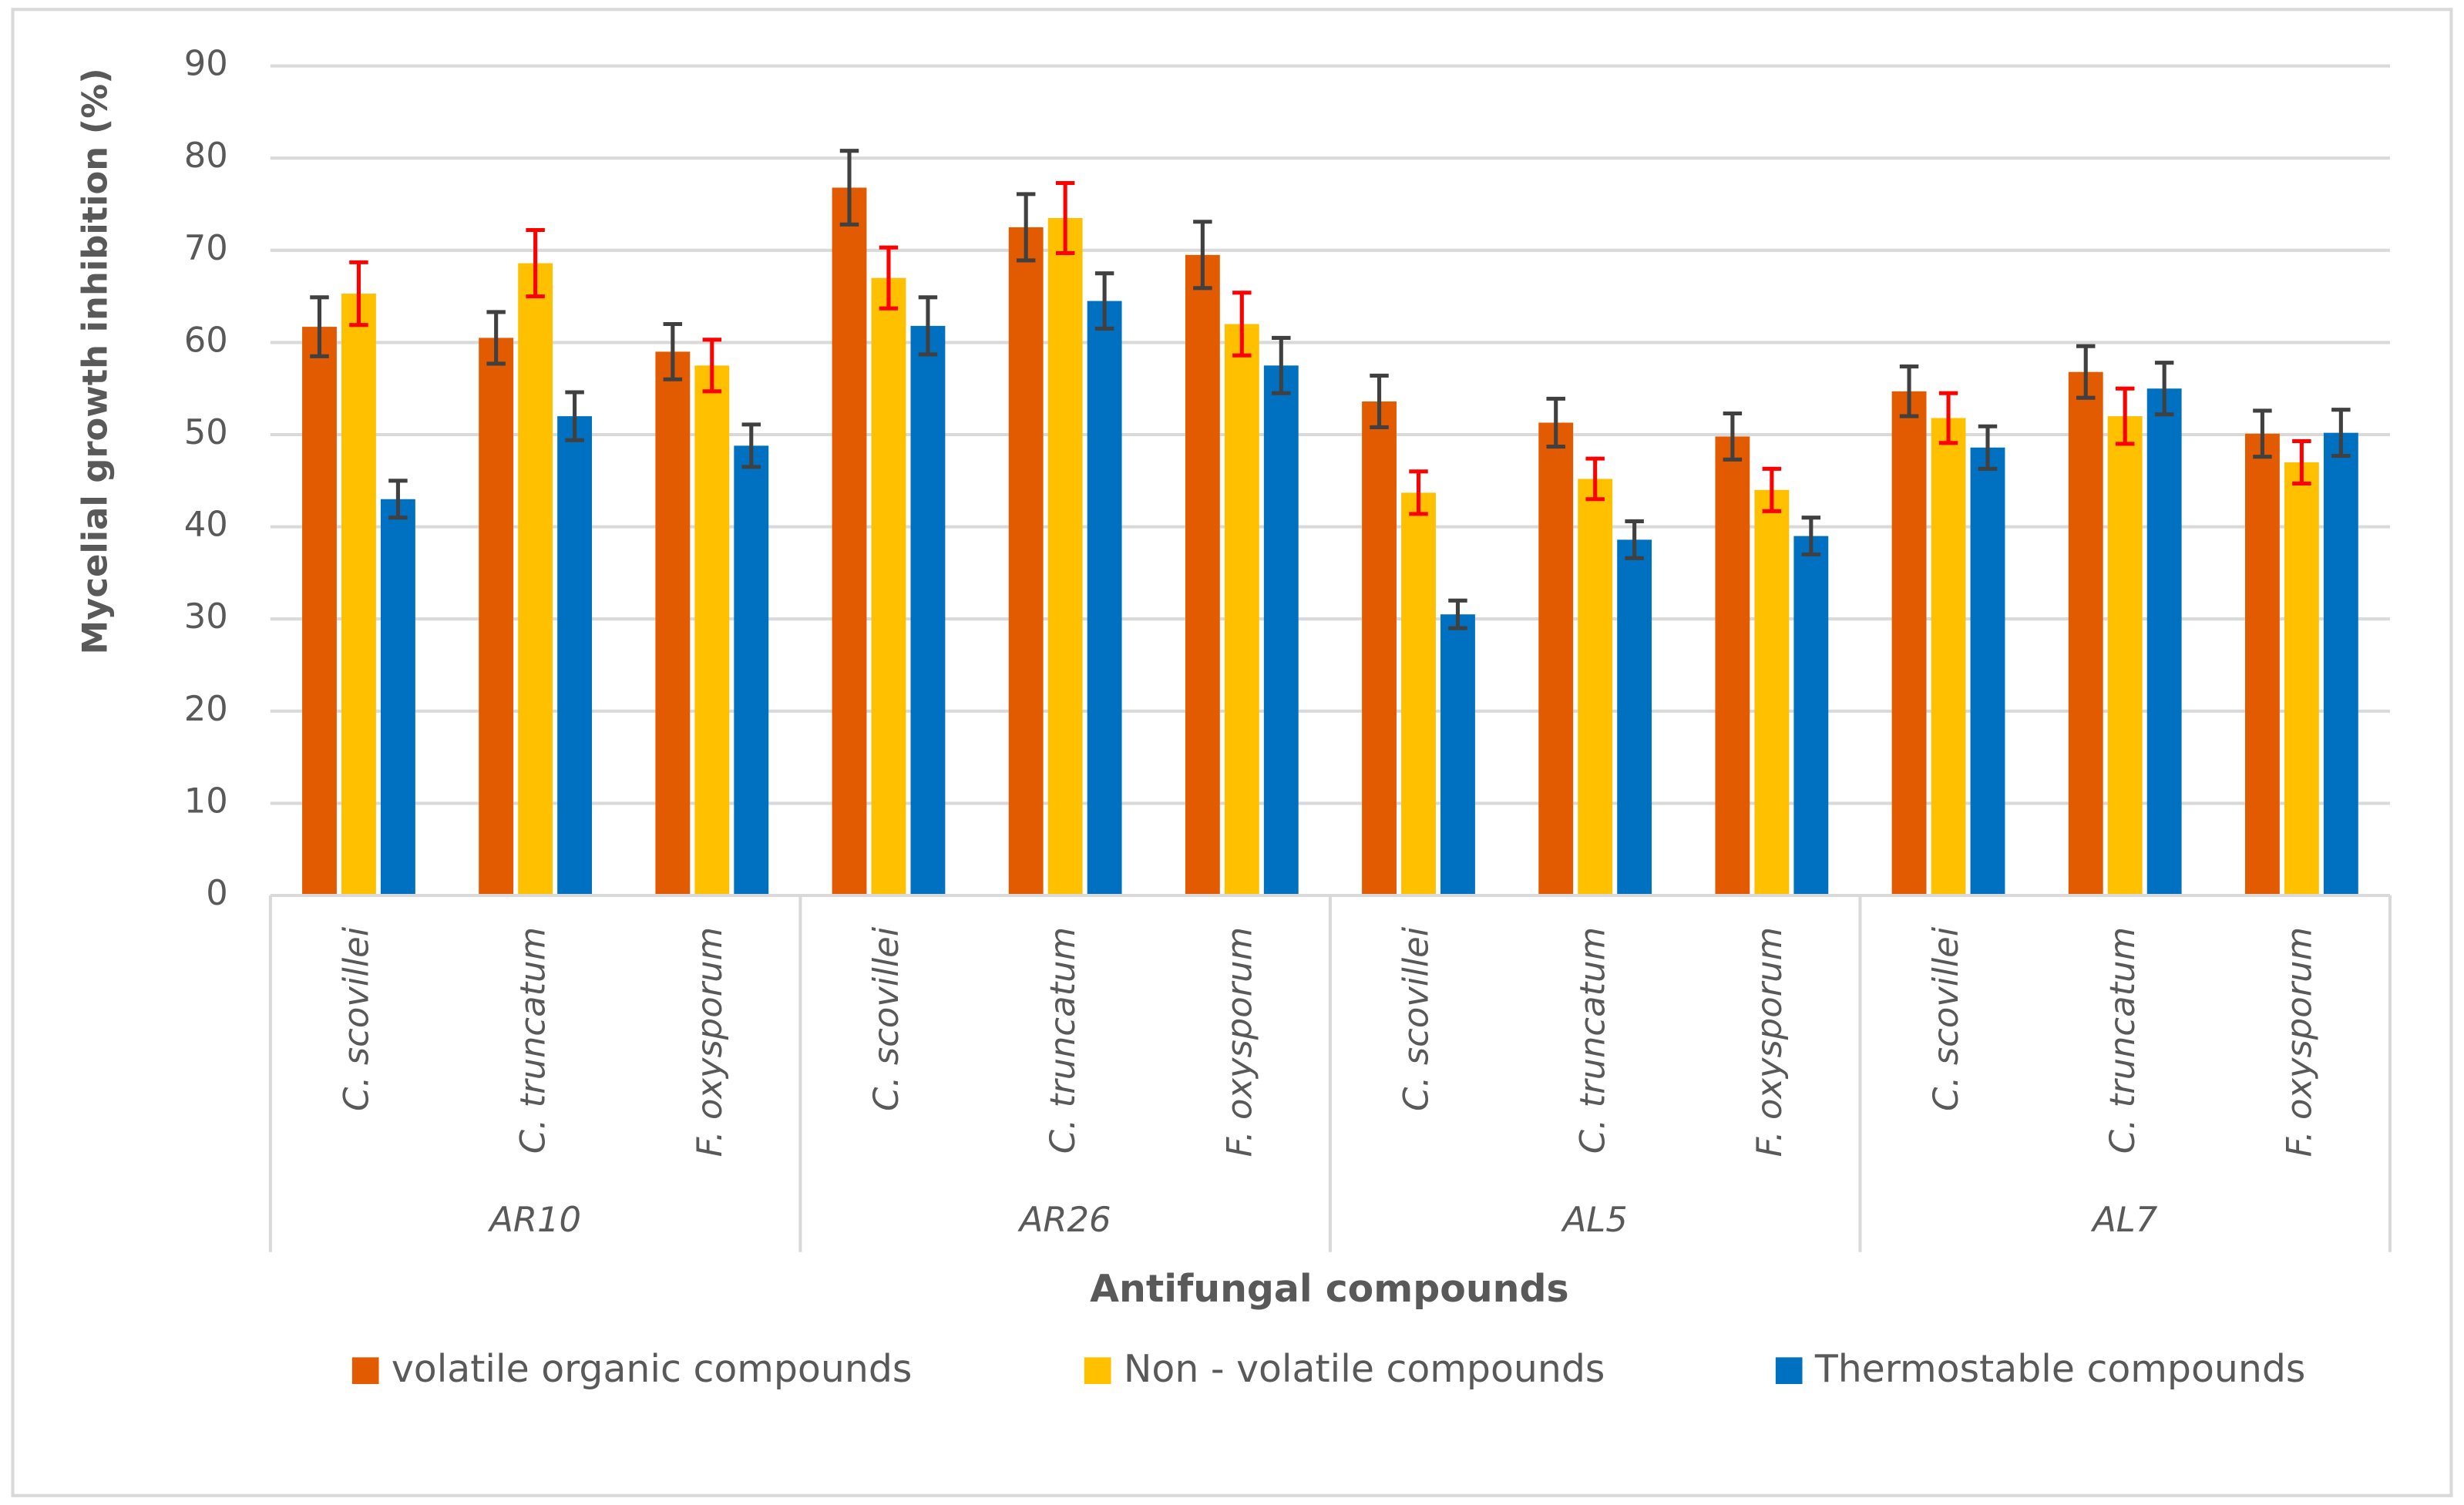 The height and width of the screenshot is (1505, 2464). I want to click on legend-label: volatile organic compounds, so click(652, 1369).